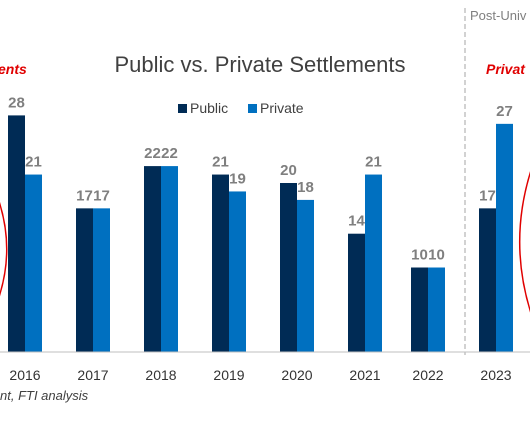 The image size is (530, 443). What do you see at coordinates (282, 108) in the screenshot?
I see `legend-label-private: Private` at bounding box center [282, 108].